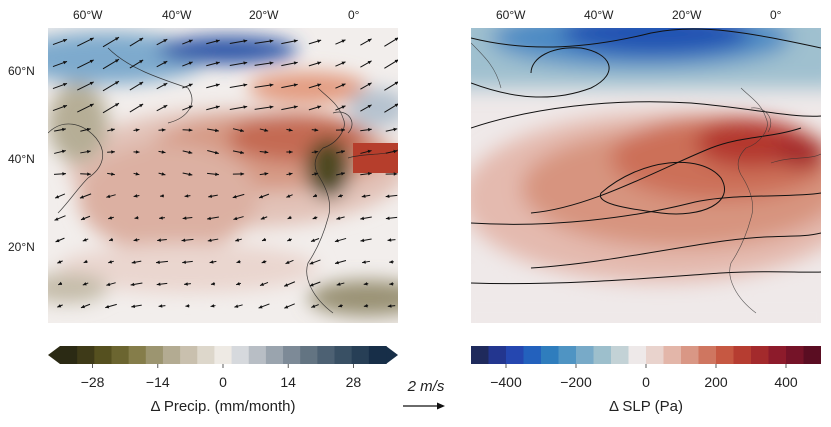 Image resolution: width=831 pixels, height=427 pixels. I want to click on colorbar-tick-label: −200, so click(576, 382).